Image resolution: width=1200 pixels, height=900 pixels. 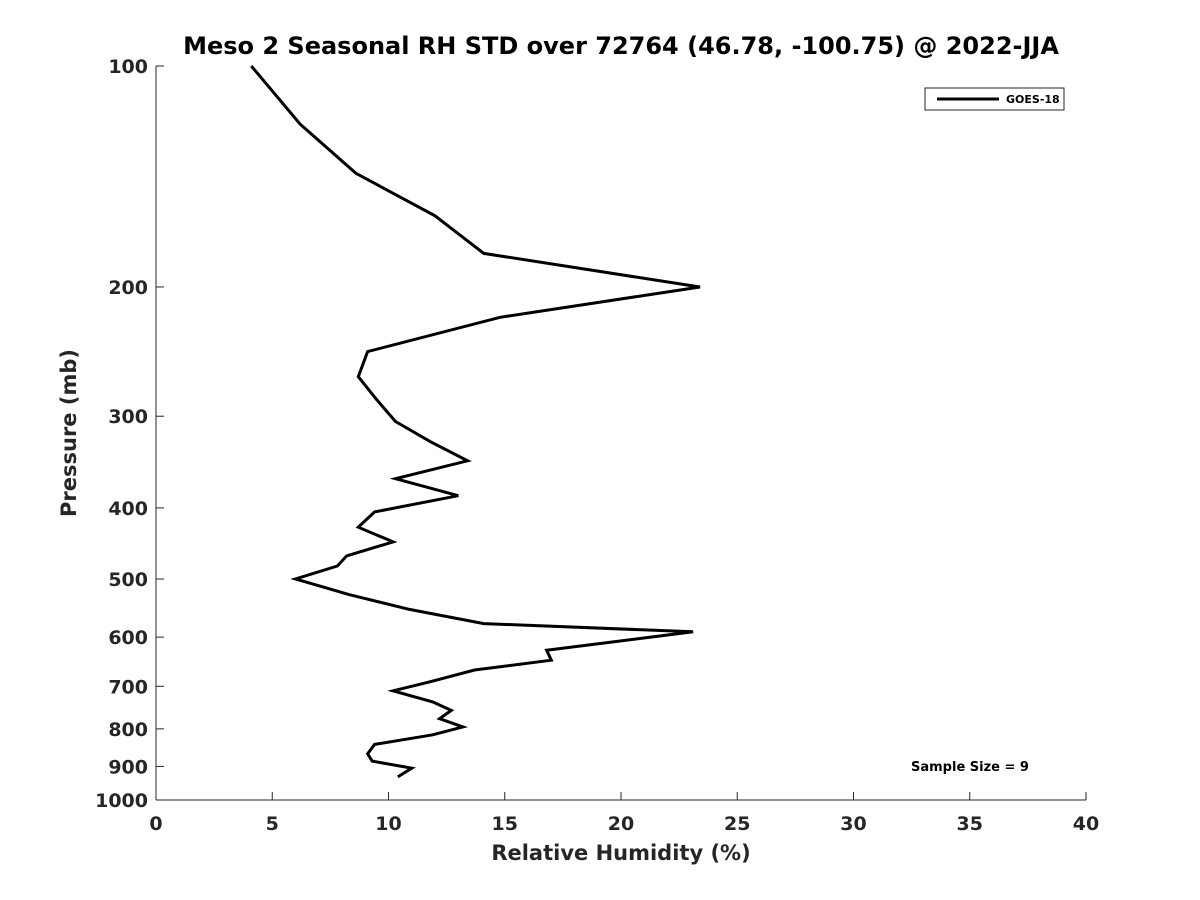 I want to click on y-tick-label: 1000, so click(x=121, y=801).